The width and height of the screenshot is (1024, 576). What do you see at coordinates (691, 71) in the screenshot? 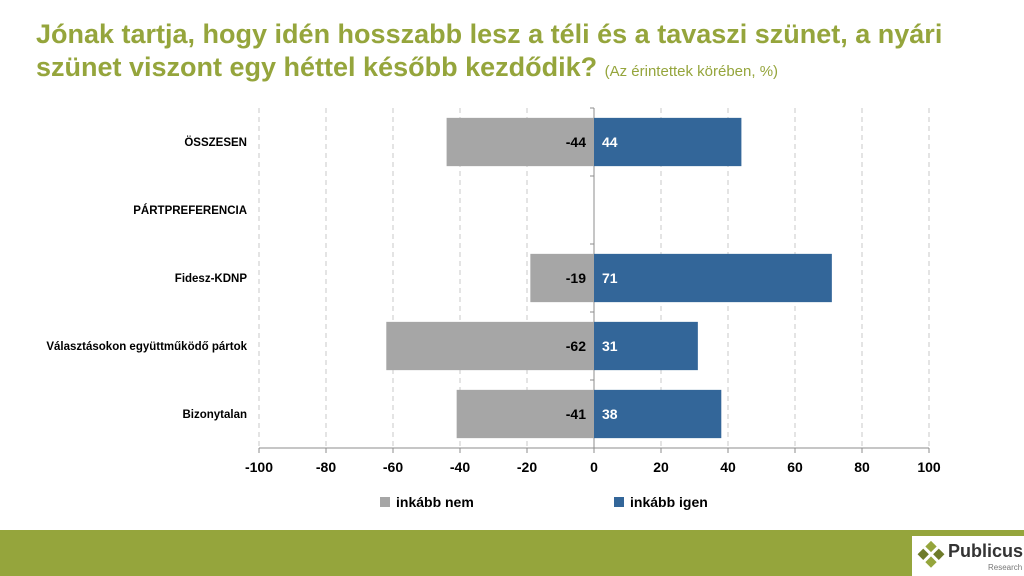
I see `chart-title-sub: (Az érintettek körében, %)` at bounding box center [691, 71].